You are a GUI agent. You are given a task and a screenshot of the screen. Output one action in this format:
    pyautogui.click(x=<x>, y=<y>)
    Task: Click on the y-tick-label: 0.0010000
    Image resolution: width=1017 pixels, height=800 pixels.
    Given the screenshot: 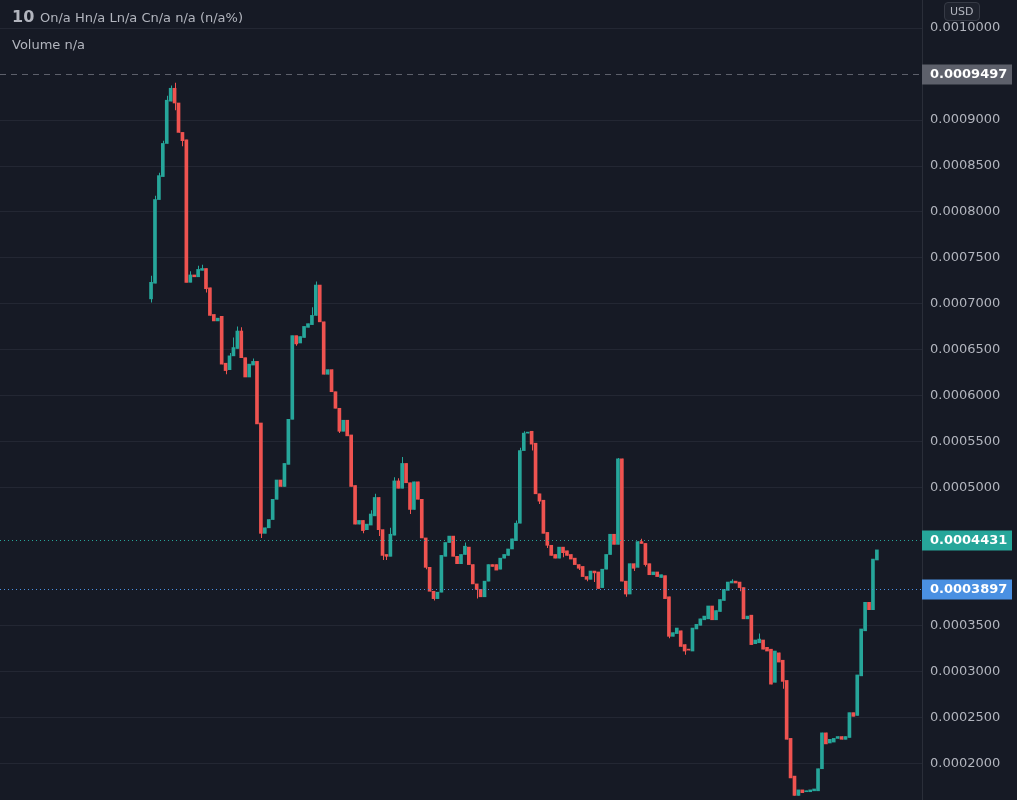 What is the action you would take?
    pyautogui.click(x=965, y=26)
    